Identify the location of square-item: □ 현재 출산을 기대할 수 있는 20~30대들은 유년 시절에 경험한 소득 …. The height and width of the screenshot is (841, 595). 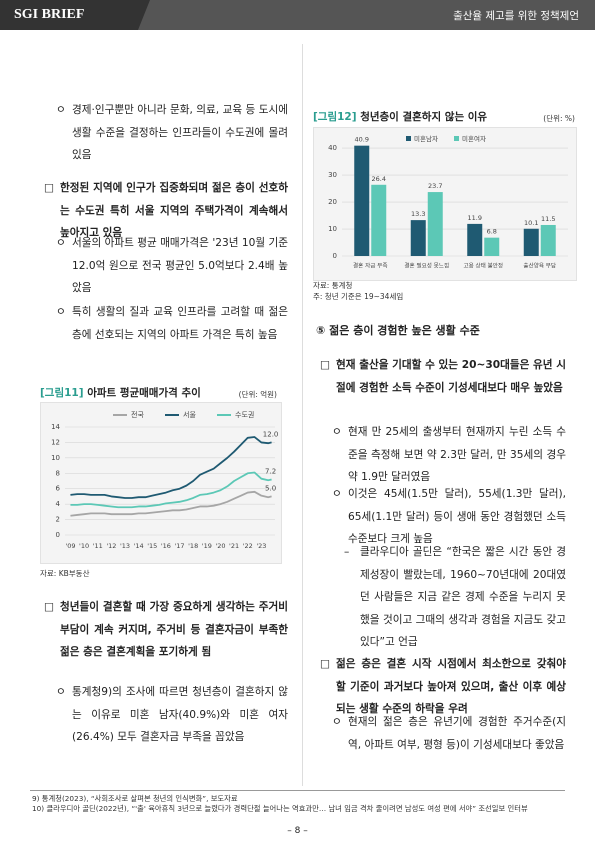
(443, 376).